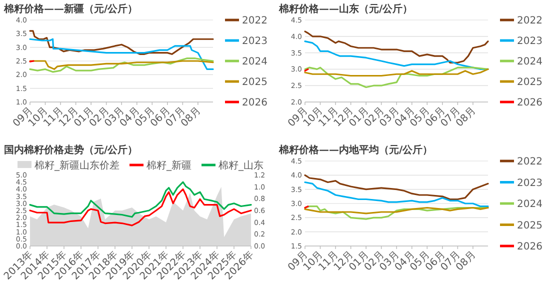 This screenshot has height=282, width=550. Describe the element at coordinates (70, 9) in the screenshot. I see `chart-title: 棉籽价格——新疆（元/公斤）` at that location.